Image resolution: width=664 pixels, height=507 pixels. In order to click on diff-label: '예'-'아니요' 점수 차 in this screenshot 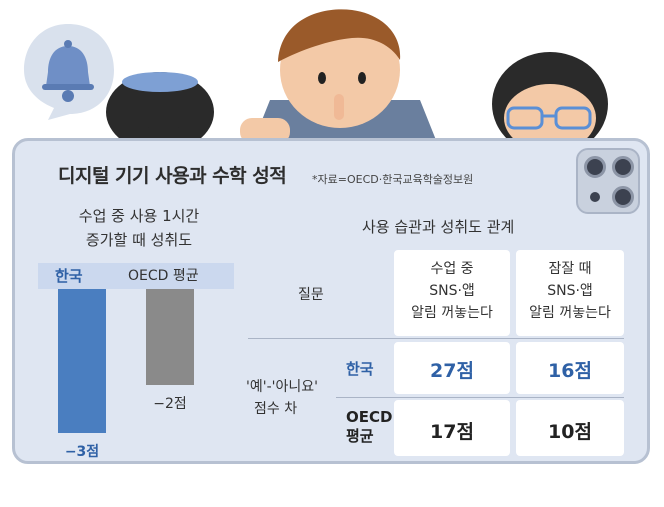, I will do `click(282, 398)`.